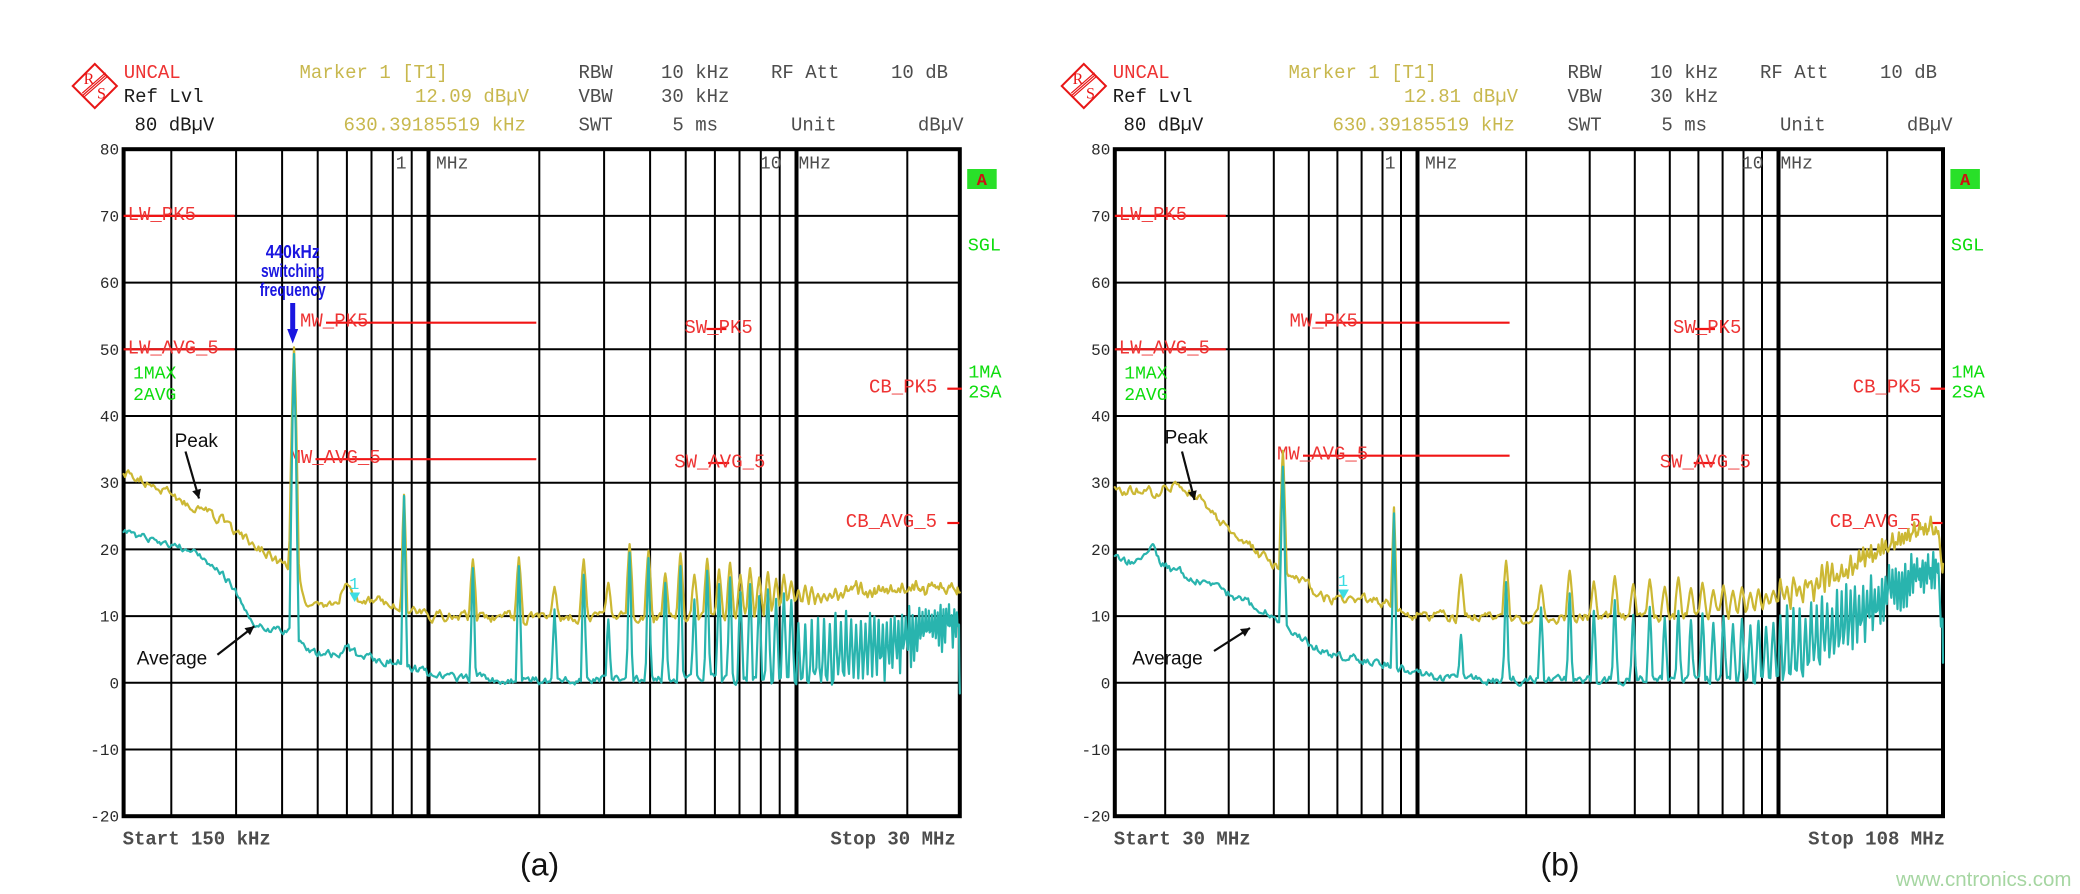  What do you see at coordinates (984, 246) in the screenshot?
I see `svg-text: SGL` at bounding box center [984, 246].